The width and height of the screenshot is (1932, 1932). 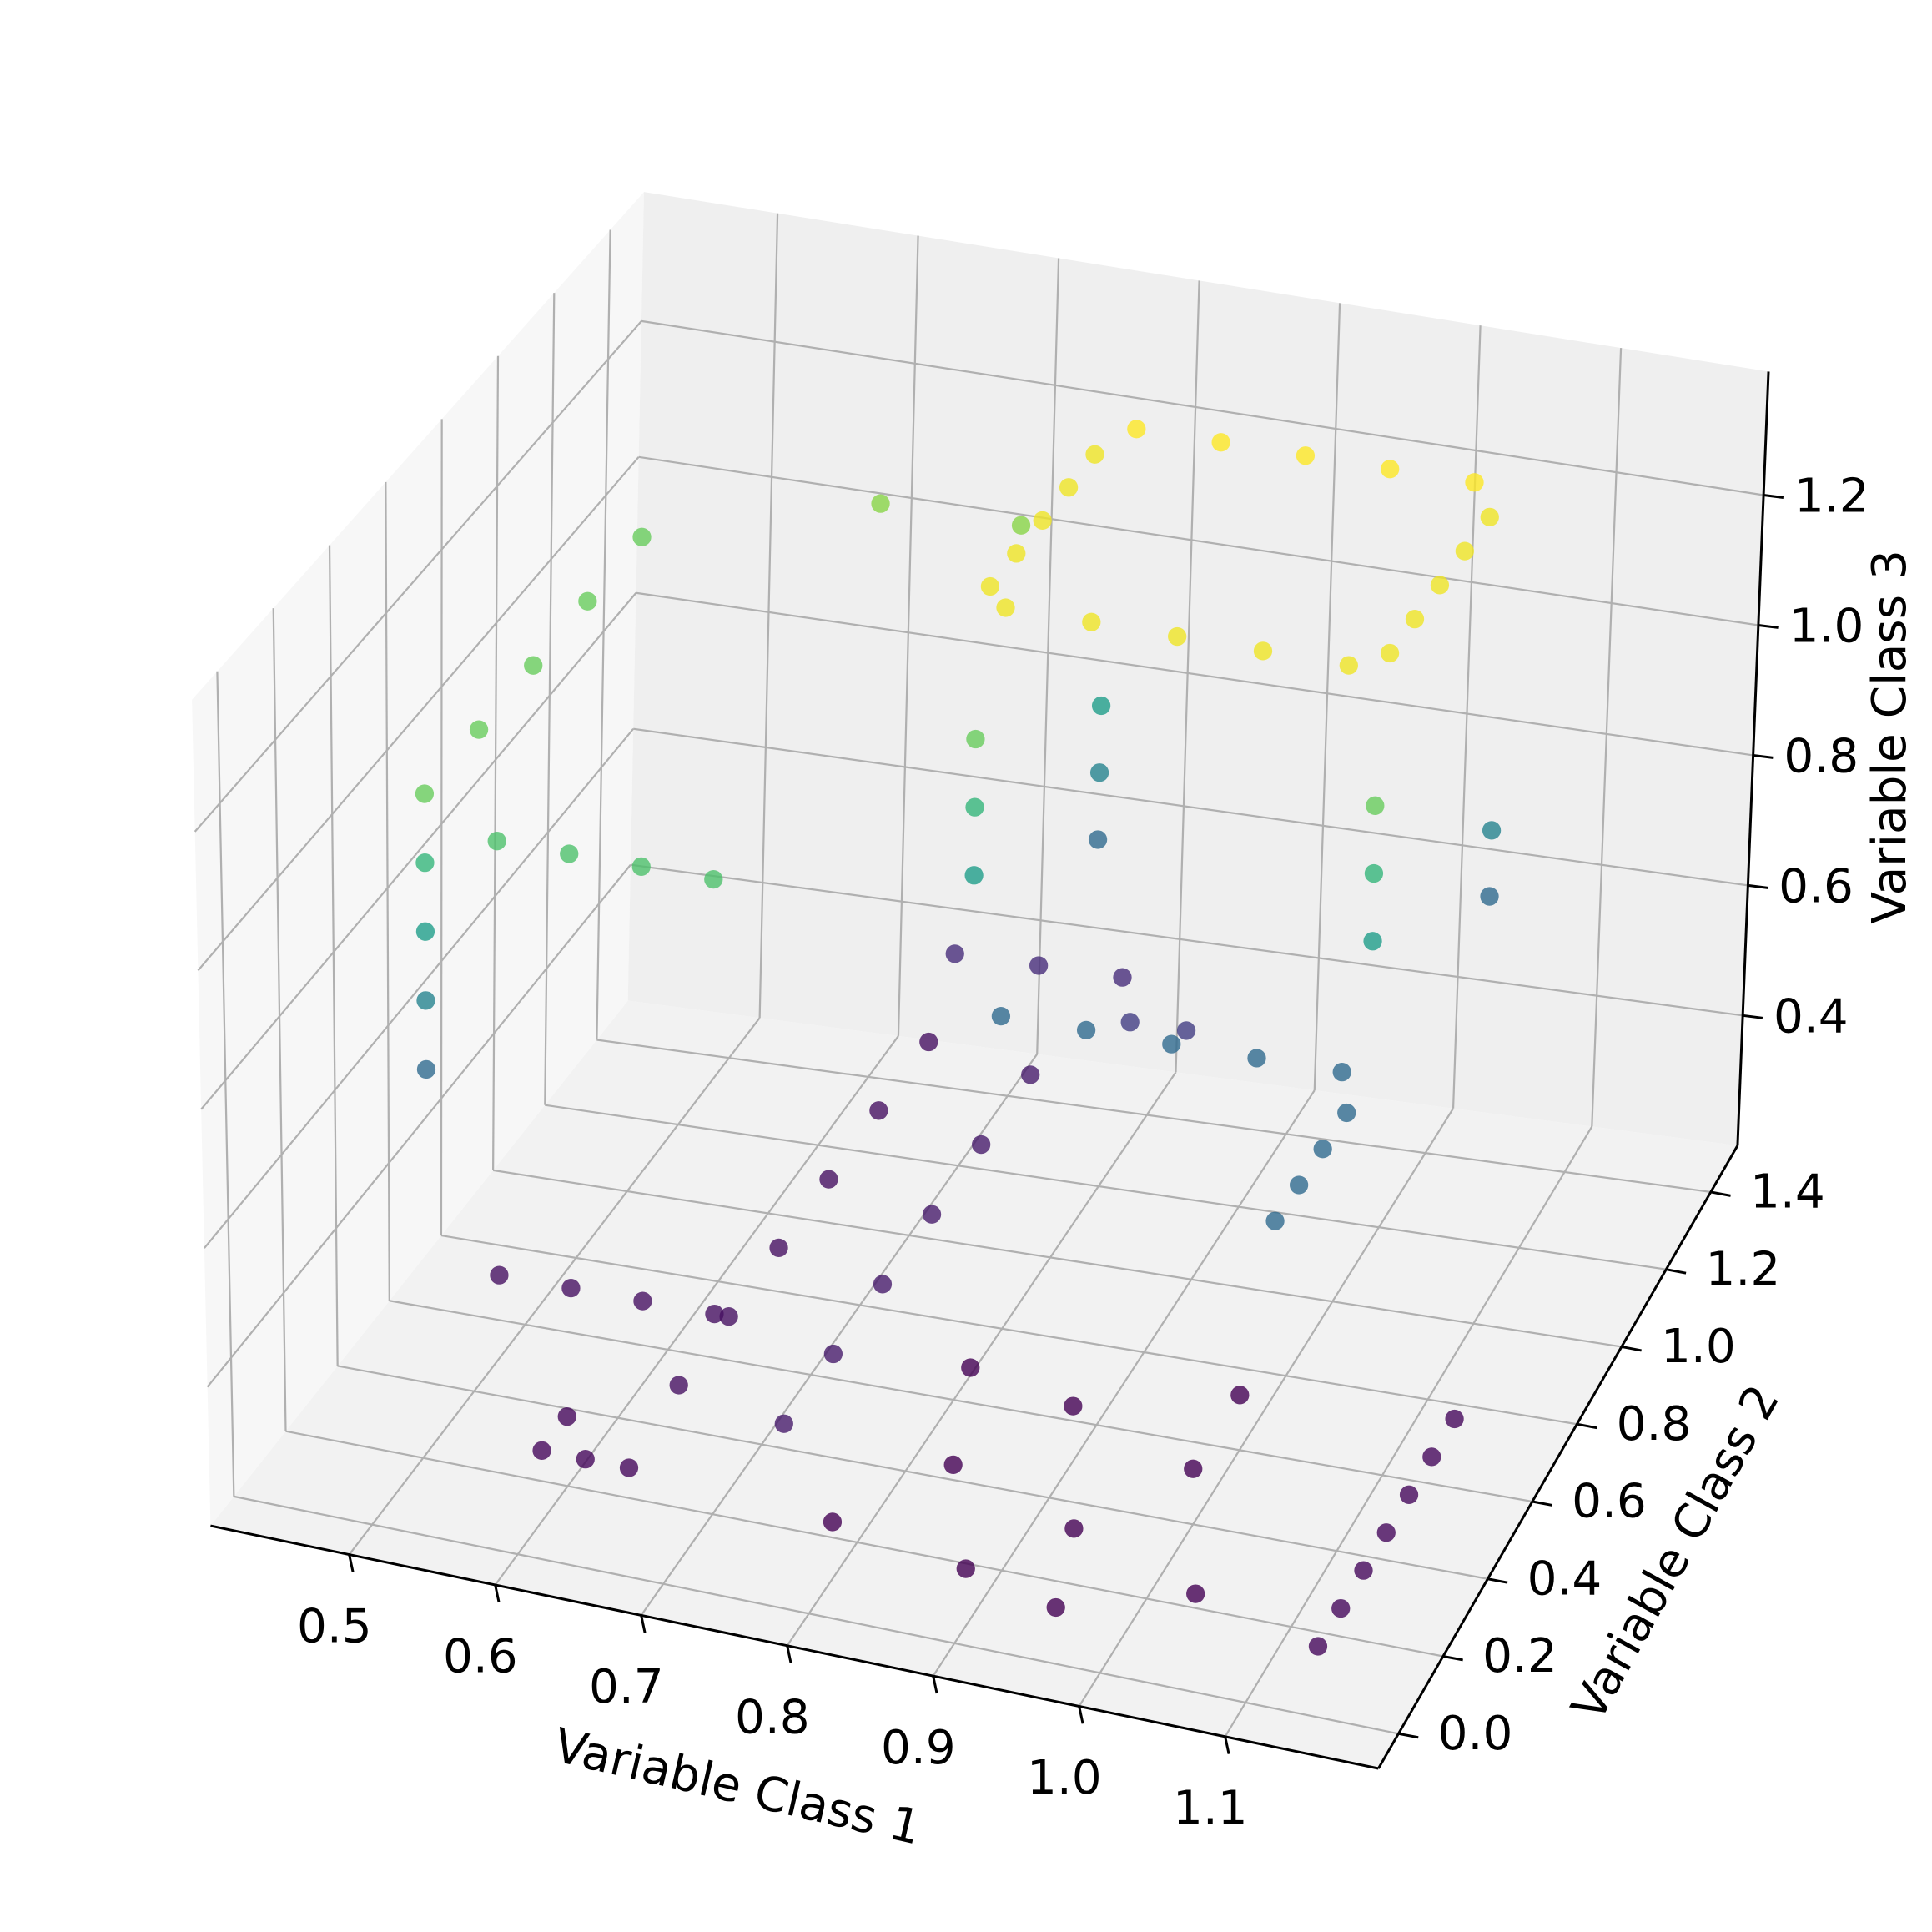 I want to click on z-tick-label: 1.0, so click(x=1826, y=627).